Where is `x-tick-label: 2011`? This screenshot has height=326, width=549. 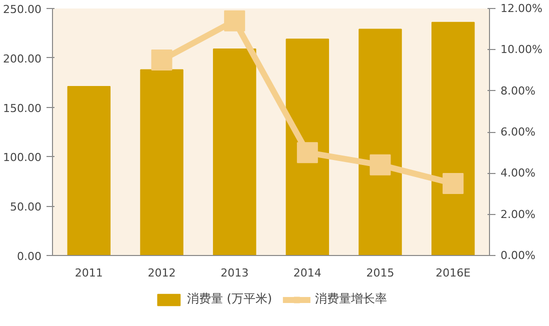 x-tick-label: 2011 is located at coordinates (88, 273).